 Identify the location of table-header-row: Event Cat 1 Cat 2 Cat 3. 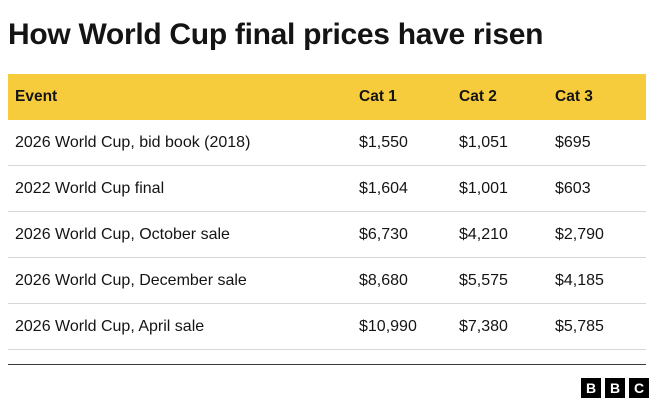
(327, 97).